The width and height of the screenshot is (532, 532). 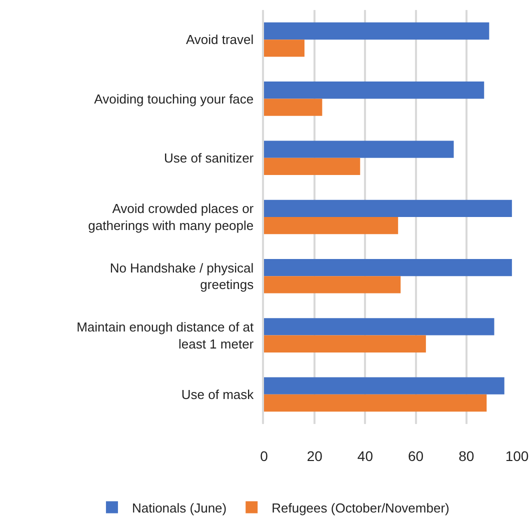 I want to click on x-tick-label: 0, so click(x=264, y=456).